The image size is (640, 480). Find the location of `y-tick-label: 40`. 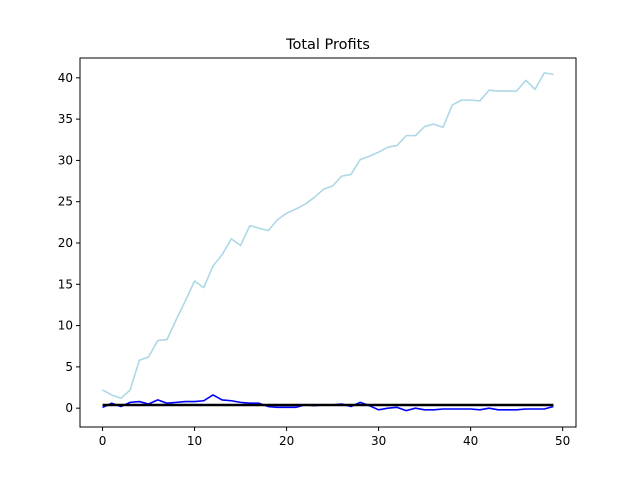

y-tick-label: 40 is located at coordinates (65, 78).